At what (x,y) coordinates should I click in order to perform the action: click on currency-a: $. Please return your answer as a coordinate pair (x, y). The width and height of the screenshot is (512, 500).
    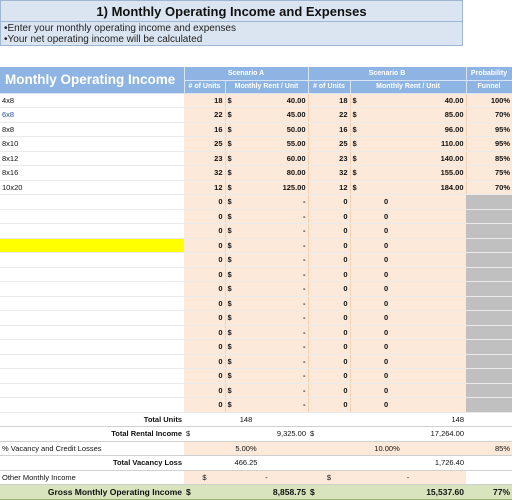
    Looking at the image, I should click on (204, 477).